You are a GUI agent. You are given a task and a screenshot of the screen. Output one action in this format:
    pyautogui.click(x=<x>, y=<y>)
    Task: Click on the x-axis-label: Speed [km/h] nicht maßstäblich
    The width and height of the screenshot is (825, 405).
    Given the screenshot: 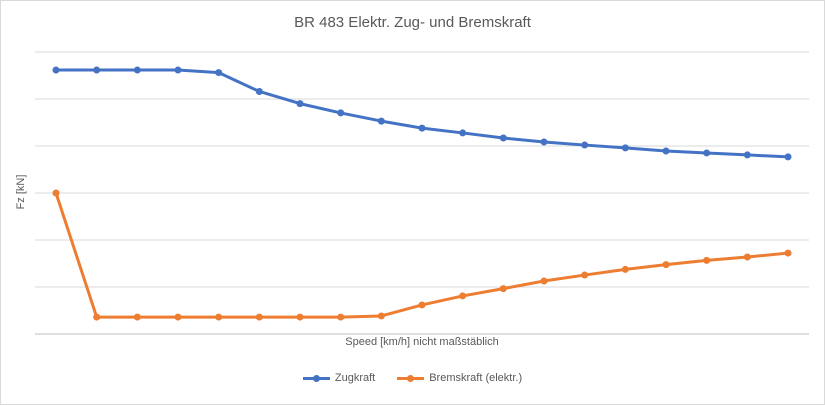 What is the action you would take?
    pyautogui.click(x=422, y=342)
    